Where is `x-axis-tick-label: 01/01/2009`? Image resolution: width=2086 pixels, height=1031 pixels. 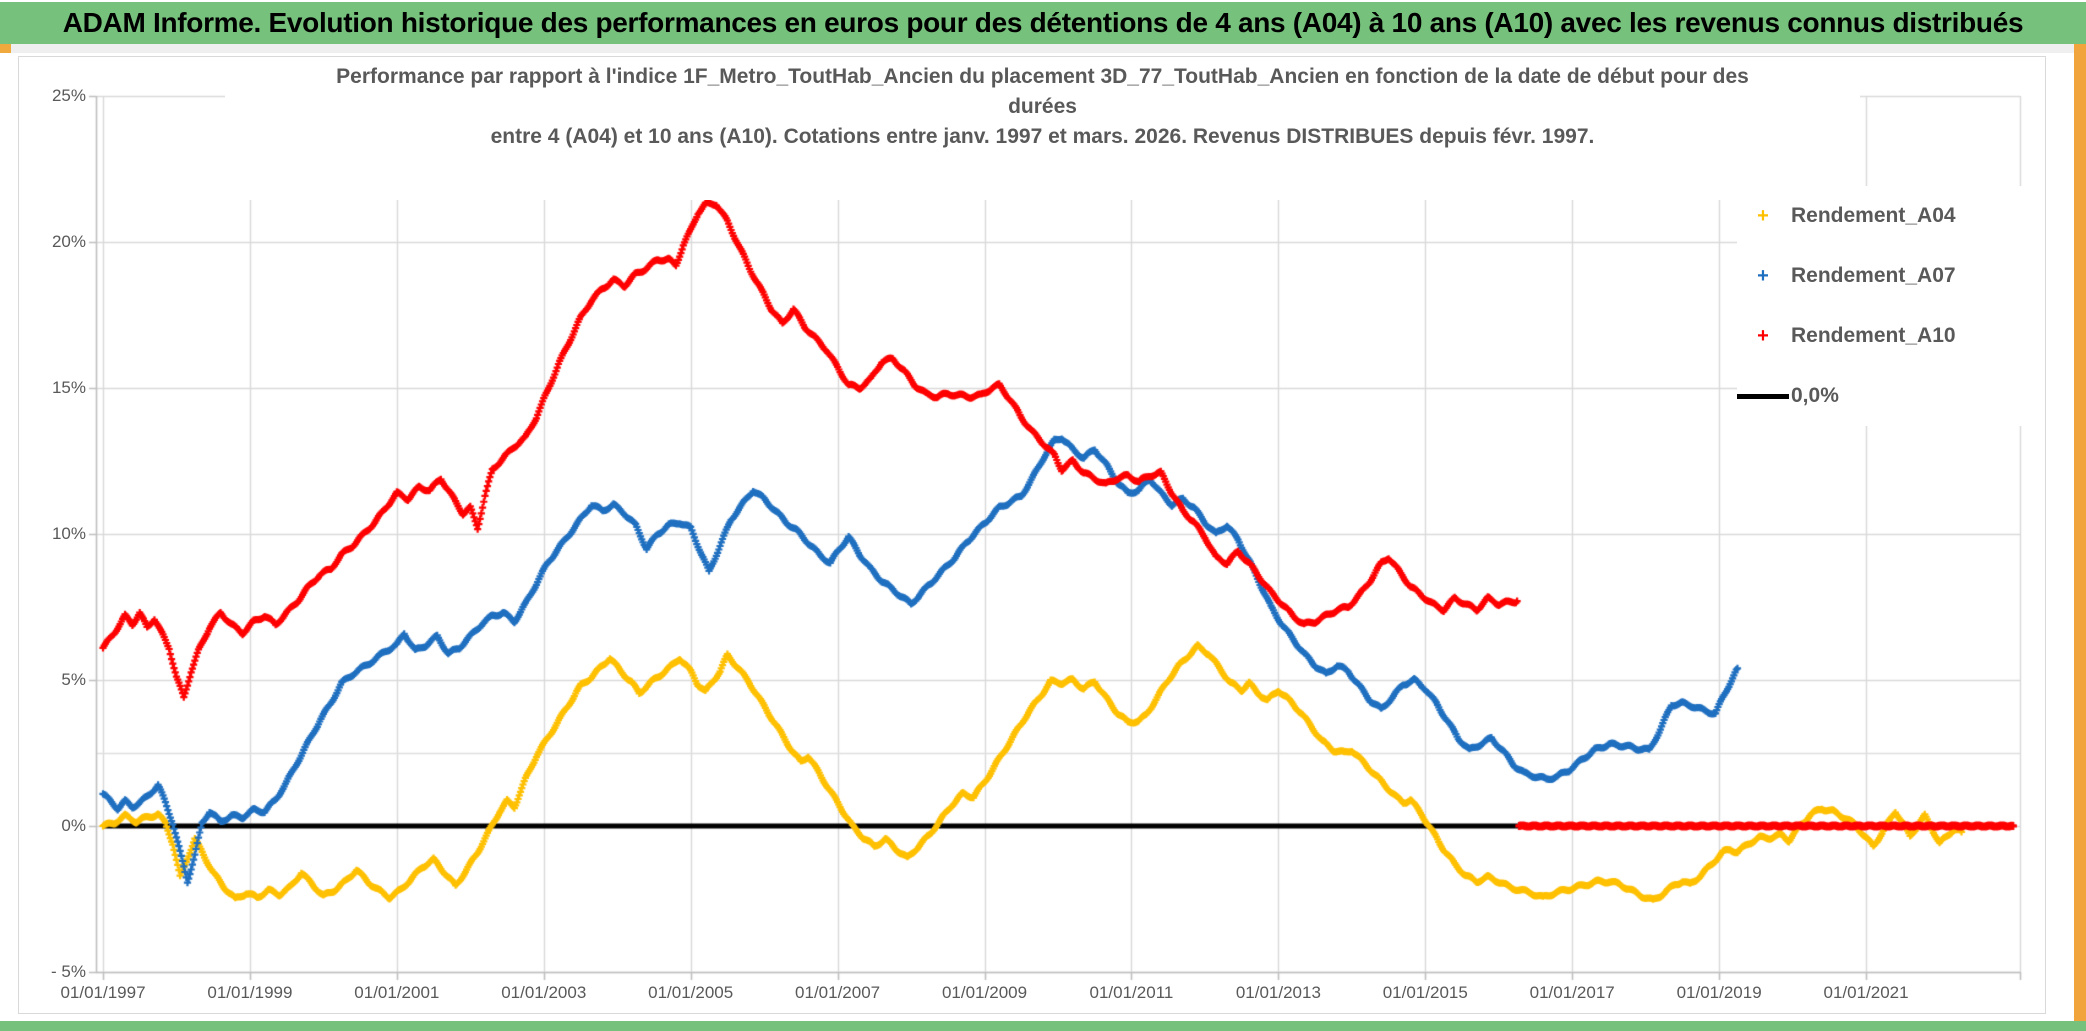
x-axis-tick-label: 01/01/2009 is located at coordinates (984, 992).